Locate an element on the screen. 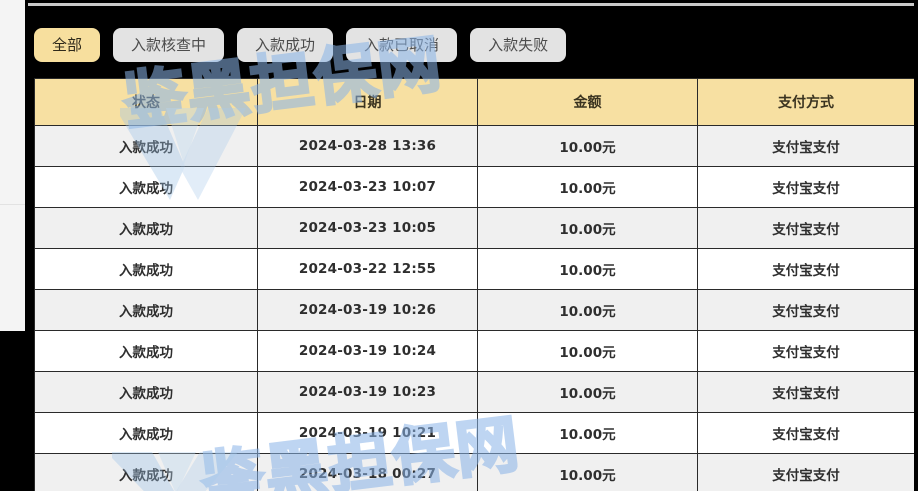  table-row: 入款成功 2024-03-22 12:55 10.00元 支付宝支付 is located at coordinates (474, 269).